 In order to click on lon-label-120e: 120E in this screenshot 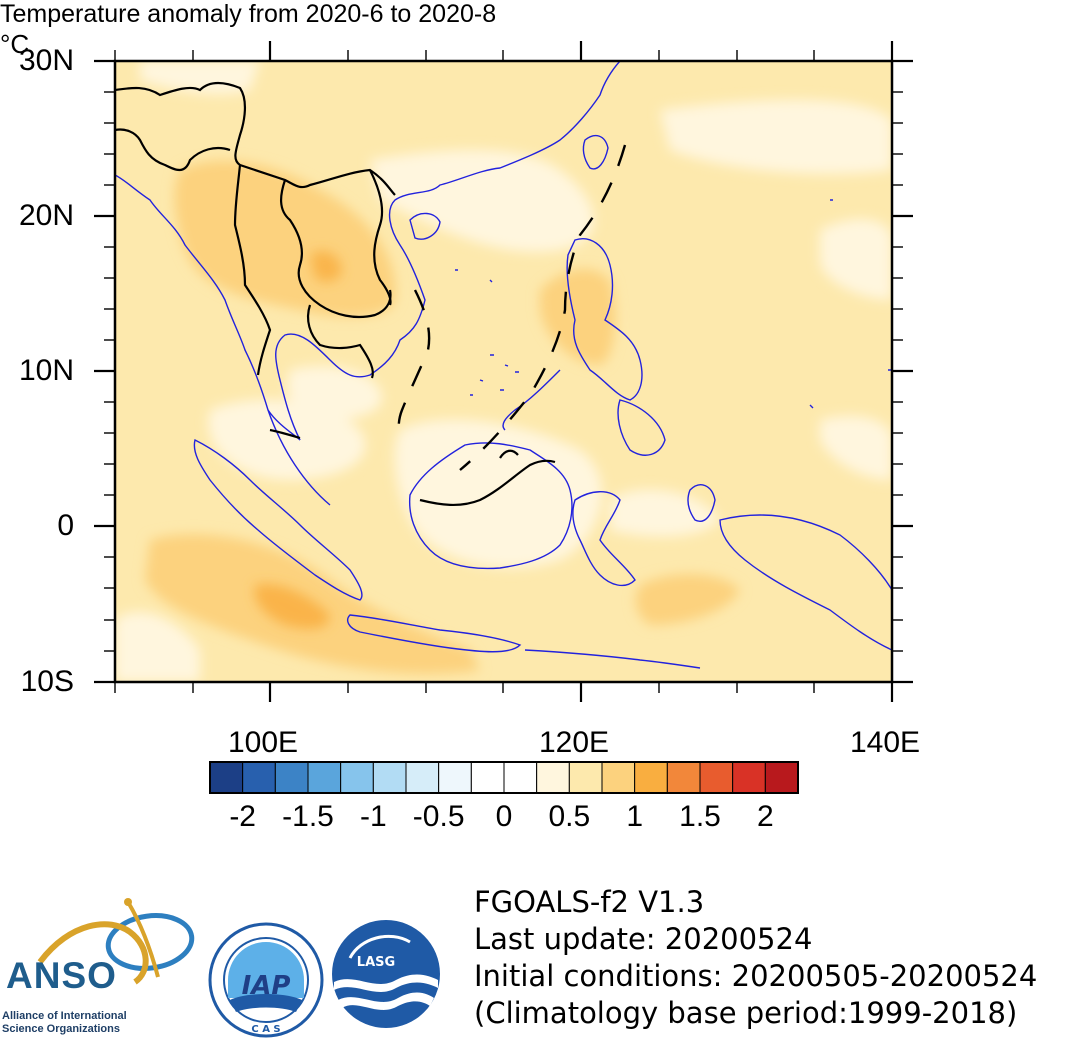, I will do `click(574, 742)`.